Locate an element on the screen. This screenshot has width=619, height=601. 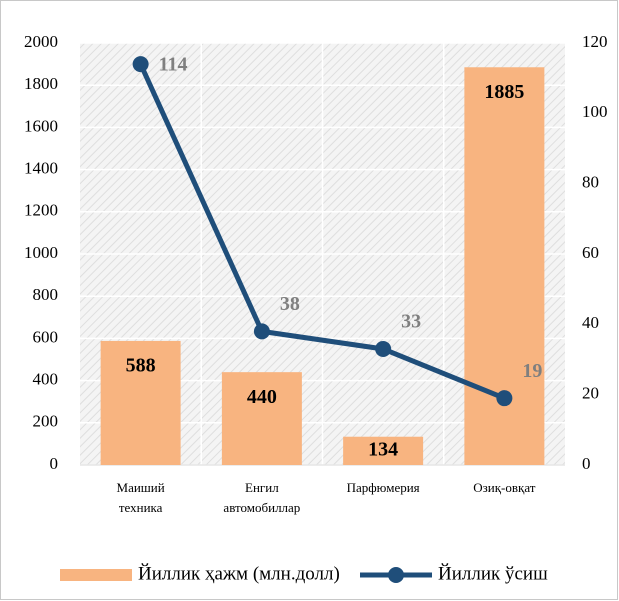
y-tick-label: 800 is located at coordinates (46, 294).